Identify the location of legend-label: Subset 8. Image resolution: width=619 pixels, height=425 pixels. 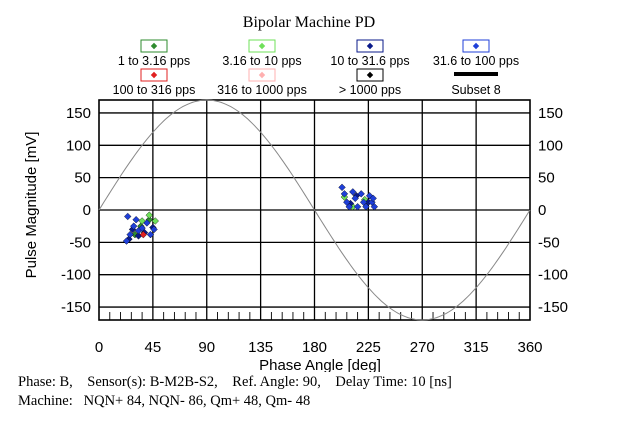
(475, 90).